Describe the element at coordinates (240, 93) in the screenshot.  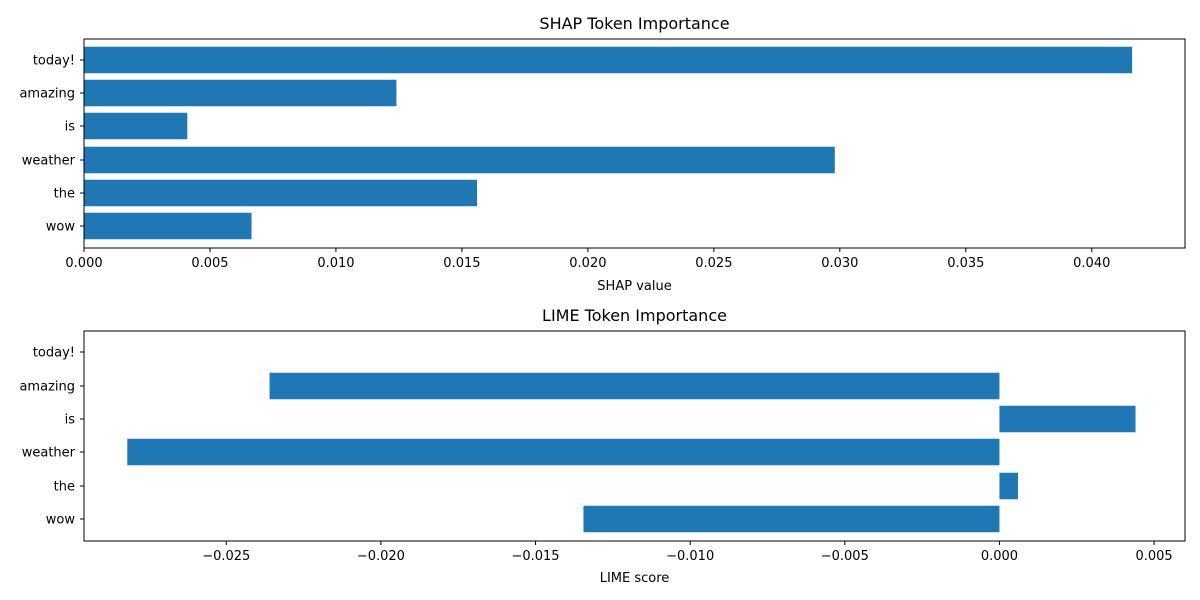
I see `shap-bar-amazing` at that location.